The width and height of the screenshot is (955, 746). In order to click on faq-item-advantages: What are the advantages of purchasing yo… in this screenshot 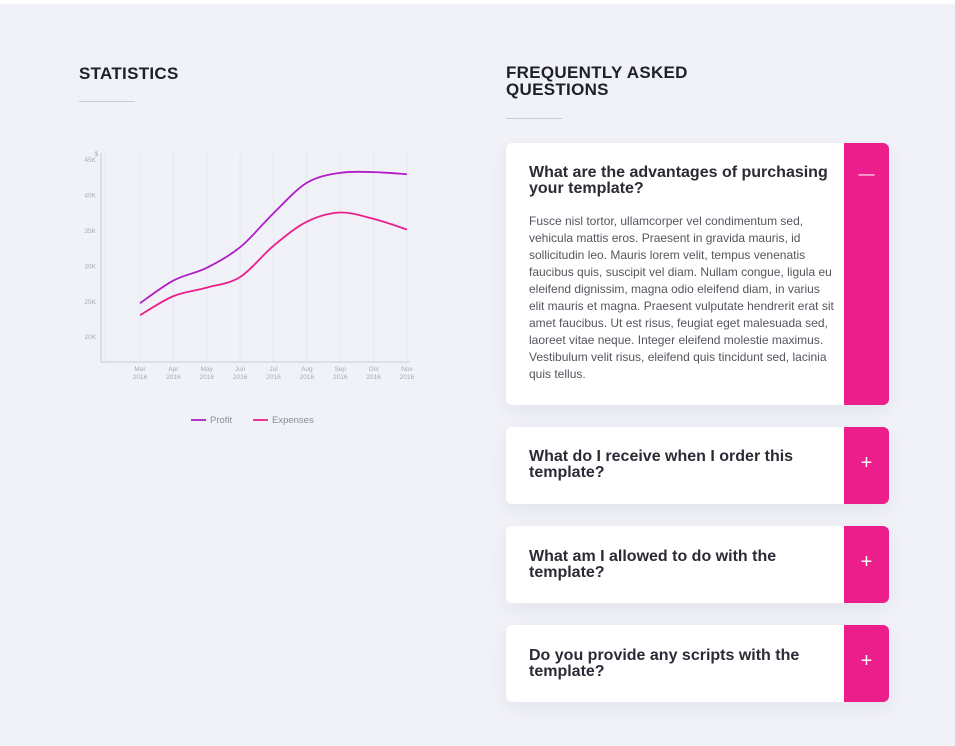, I will do `click(697, 274)`.